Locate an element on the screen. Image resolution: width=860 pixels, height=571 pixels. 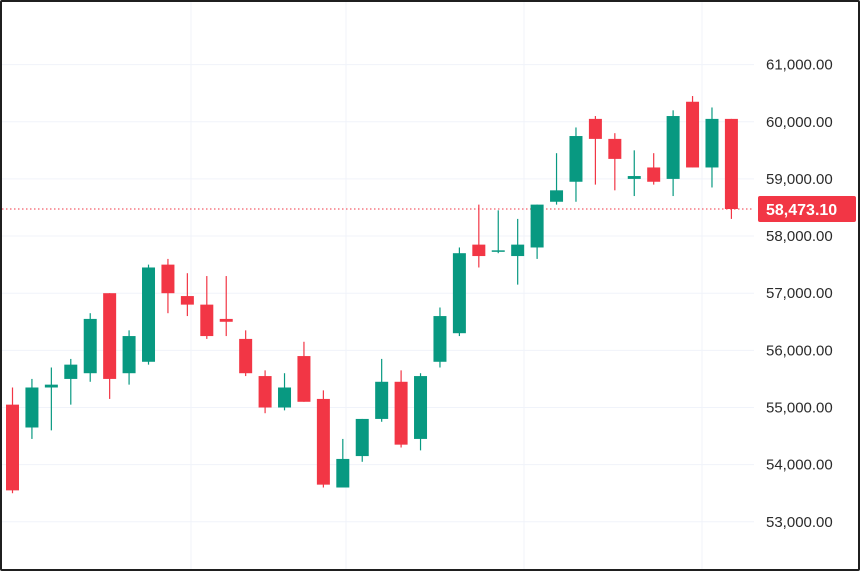
current-price-label: 58,473.10 is located at coordinates (801, 210).